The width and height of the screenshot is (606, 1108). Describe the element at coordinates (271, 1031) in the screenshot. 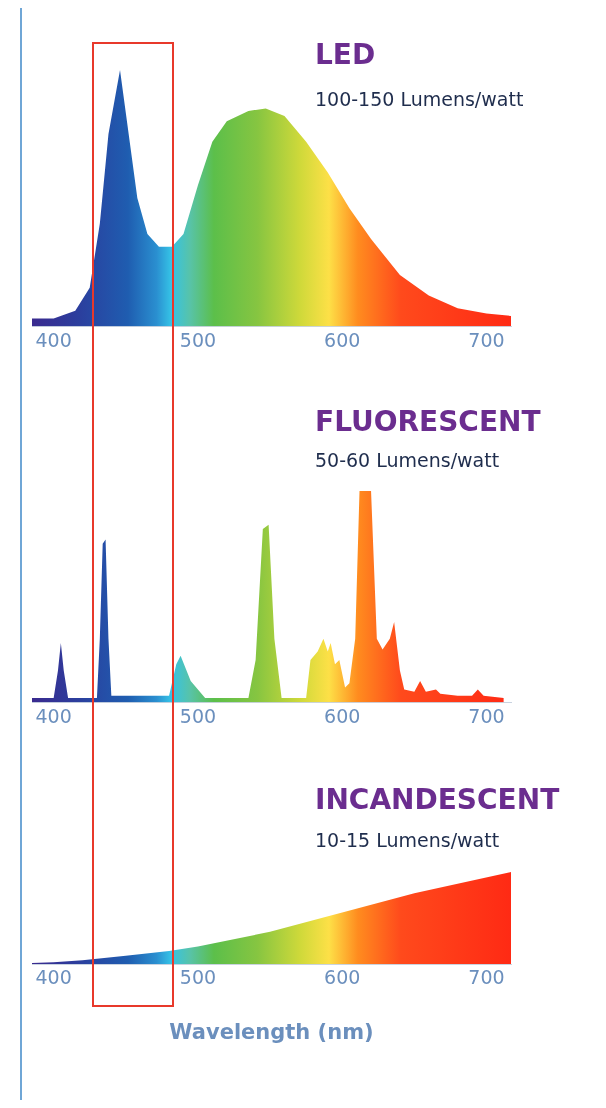

I see `x-axis-title: Wavelength (nm)` at that location.